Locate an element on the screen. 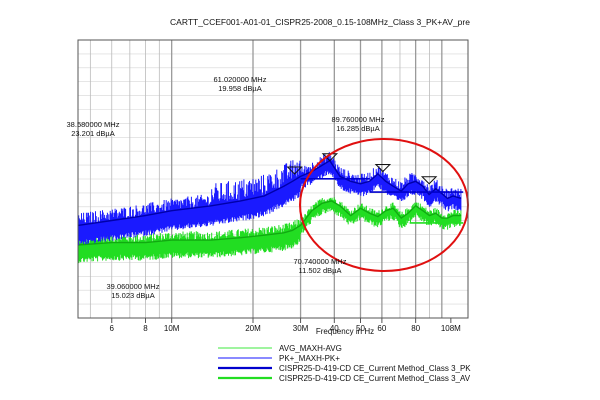 The image size is (600, 400). x-axis-label: Frequency in Hz is located at coordinates (345, 331).